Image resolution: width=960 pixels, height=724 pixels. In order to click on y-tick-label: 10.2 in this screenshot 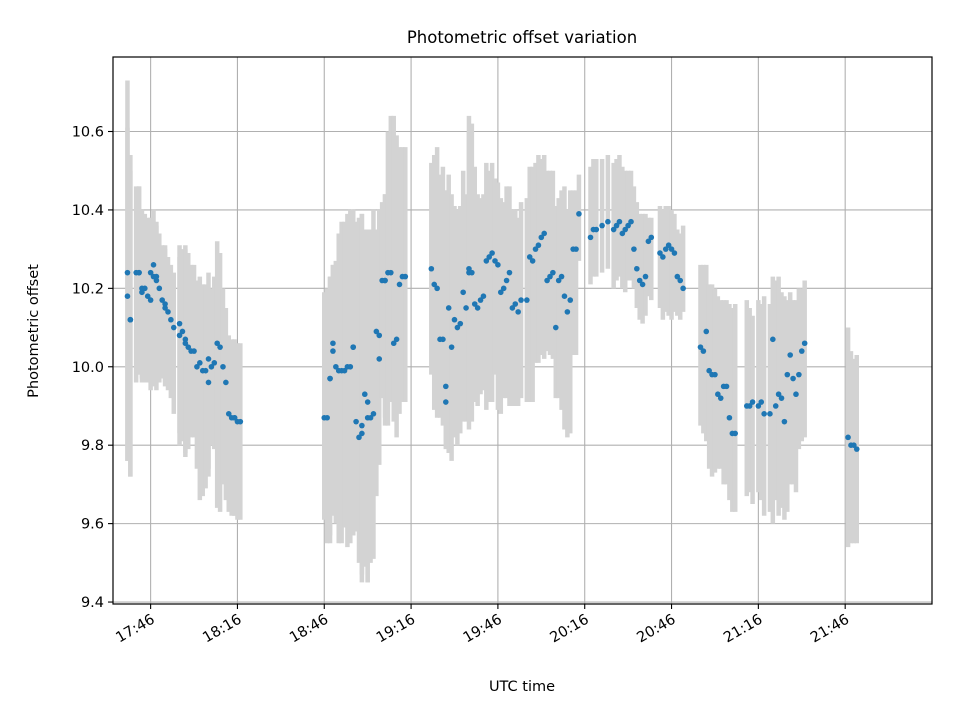, I will do `click(88, 289)`.